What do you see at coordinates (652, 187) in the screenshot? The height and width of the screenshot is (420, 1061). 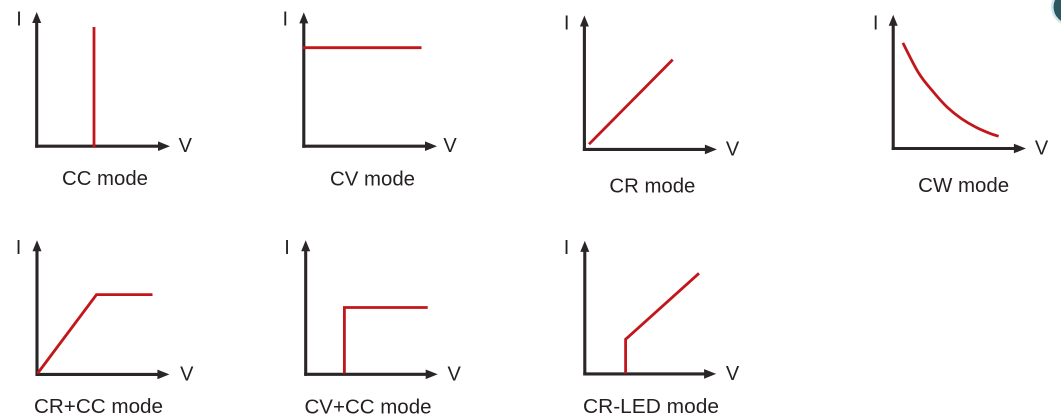 I see `svg-text: CR mode` at bounding box center [652, 187].